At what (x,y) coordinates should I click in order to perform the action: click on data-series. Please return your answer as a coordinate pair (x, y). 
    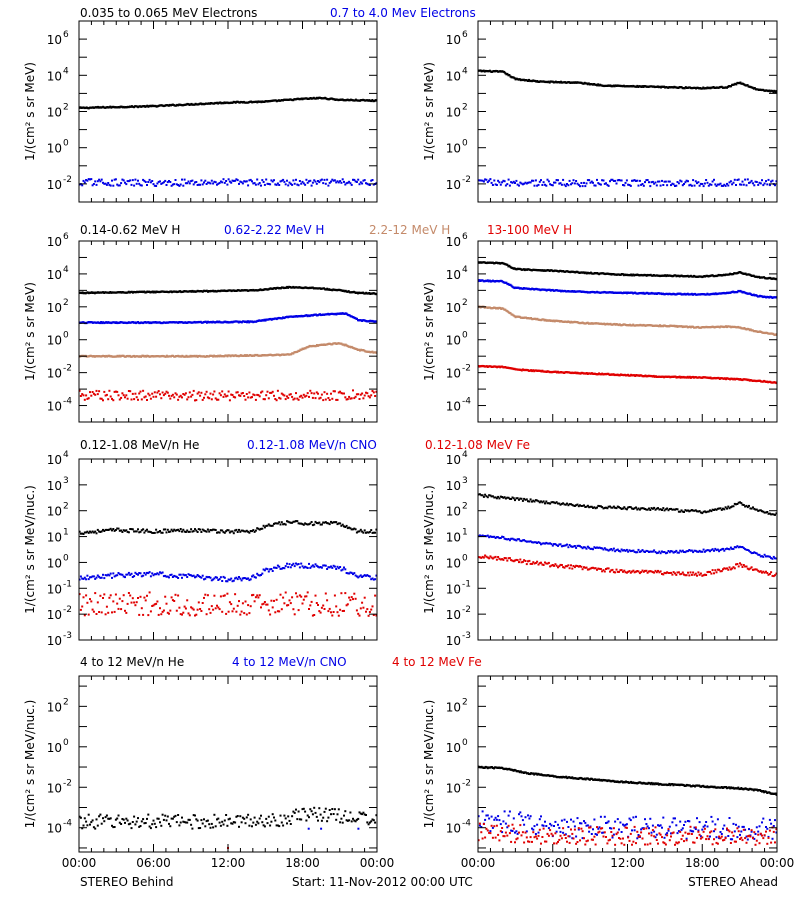
    Looking at the image, I should click on (228, 350).